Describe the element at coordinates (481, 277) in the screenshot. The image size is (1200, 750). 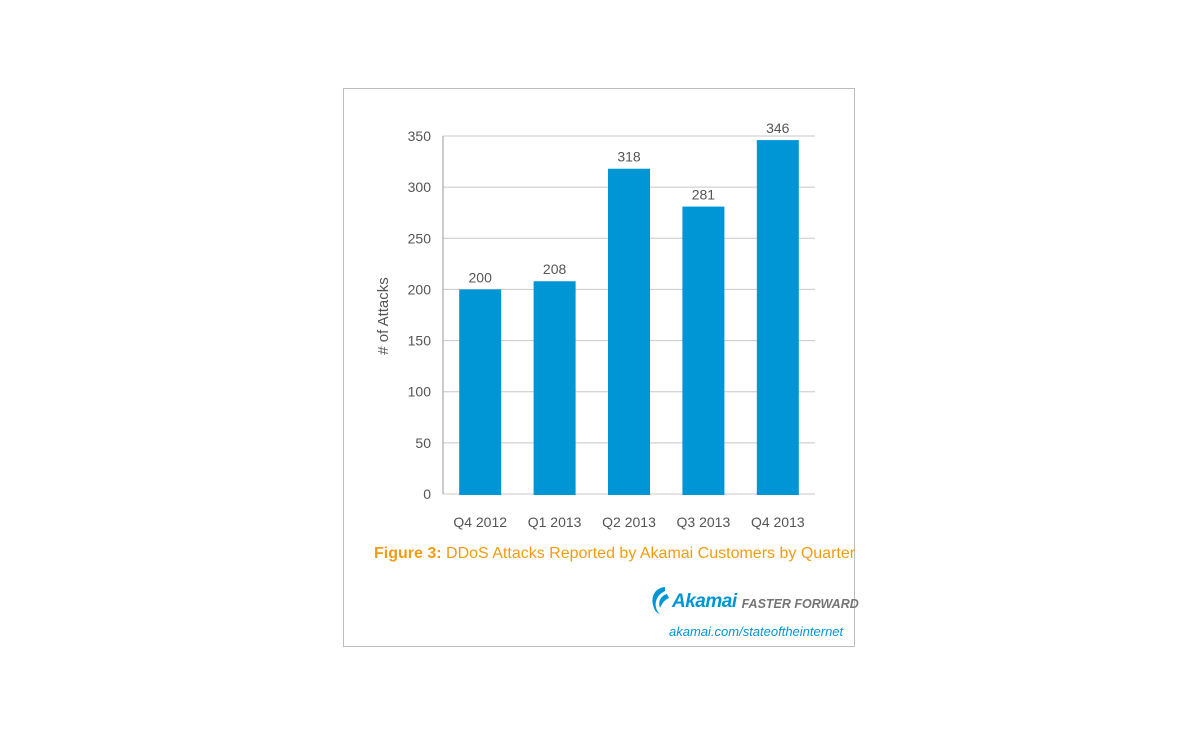
I see `bar-data-label: 200` at that location.